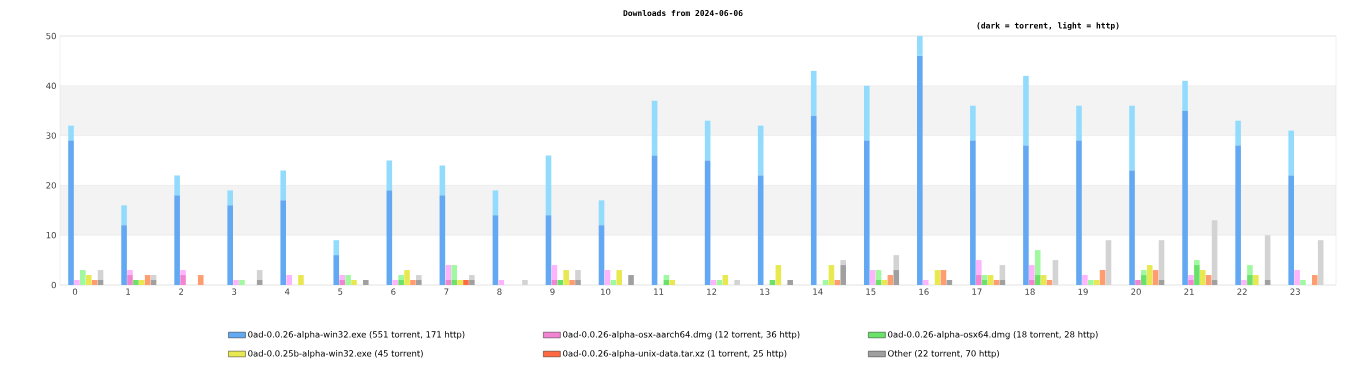 The height and width of the screenshot is (380, 1366). I want to click on x-tick-label: 13, so click(765, 291).